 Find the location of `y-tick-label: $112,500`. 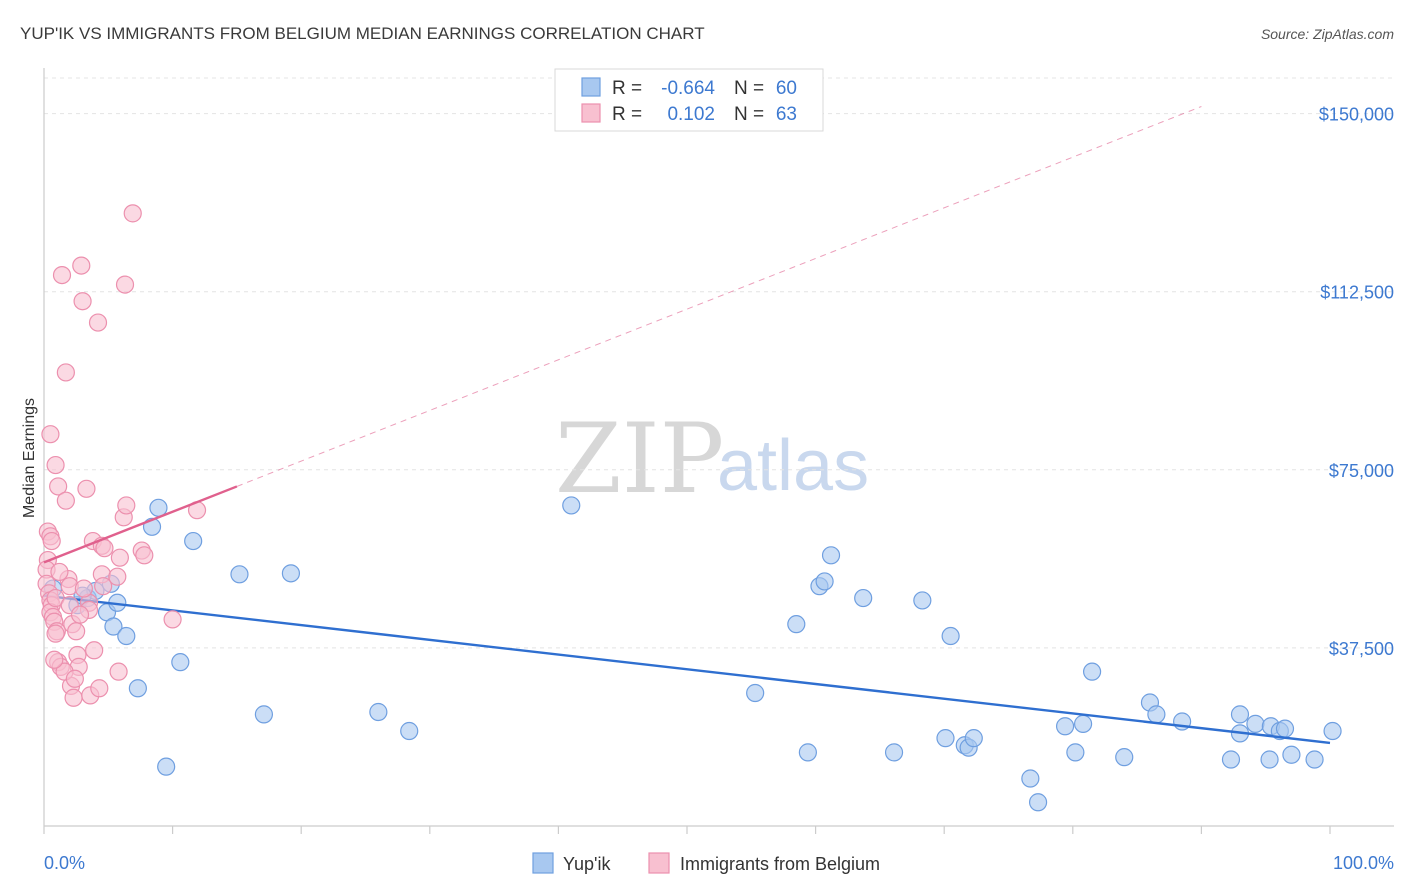

y-tick-label: $112,500 is located at coordinates (1357, 293).